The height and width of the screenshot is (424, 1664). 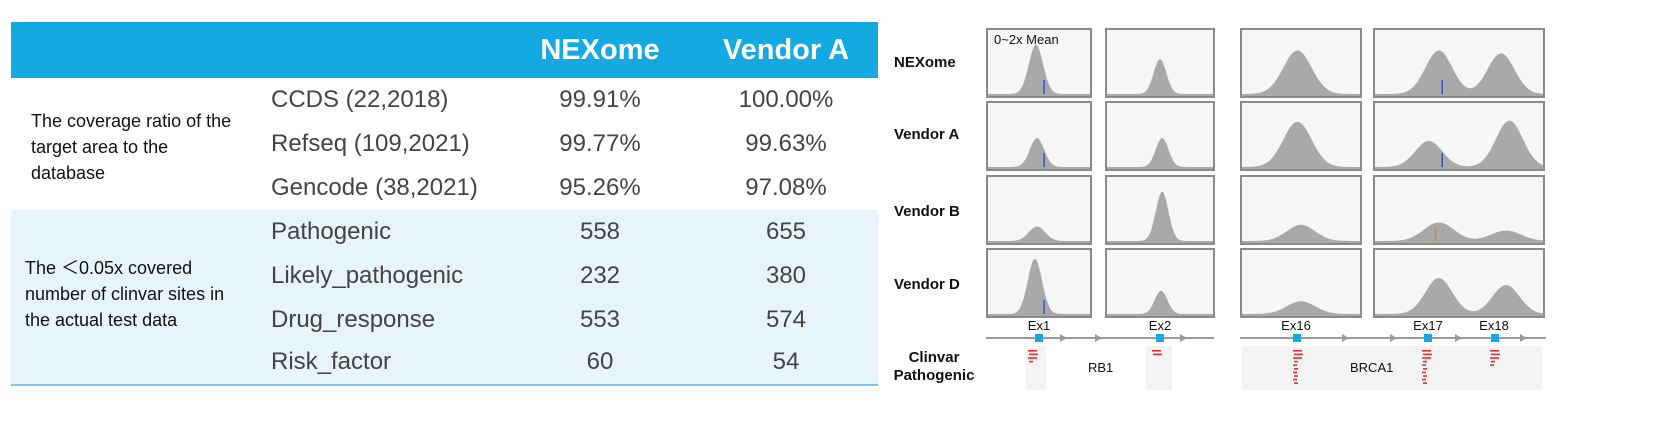 I want to click on clinvar-variant-marks, so click(x=1264, y=367).